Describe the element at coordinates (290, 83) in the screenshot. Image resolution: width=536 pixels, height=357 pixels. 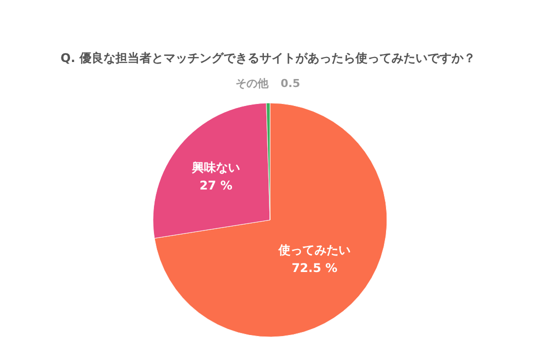
I see `data-label: 0.5` at that location.